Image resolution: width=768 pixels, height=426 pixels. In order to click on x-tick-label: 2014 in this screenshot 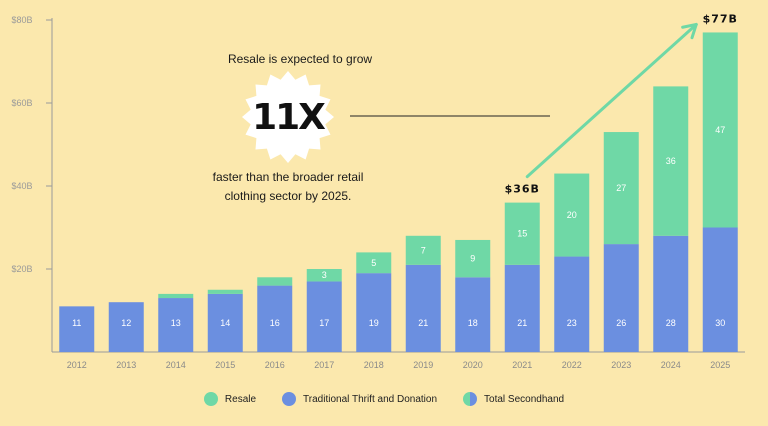, I will do `click(176, 365)`.